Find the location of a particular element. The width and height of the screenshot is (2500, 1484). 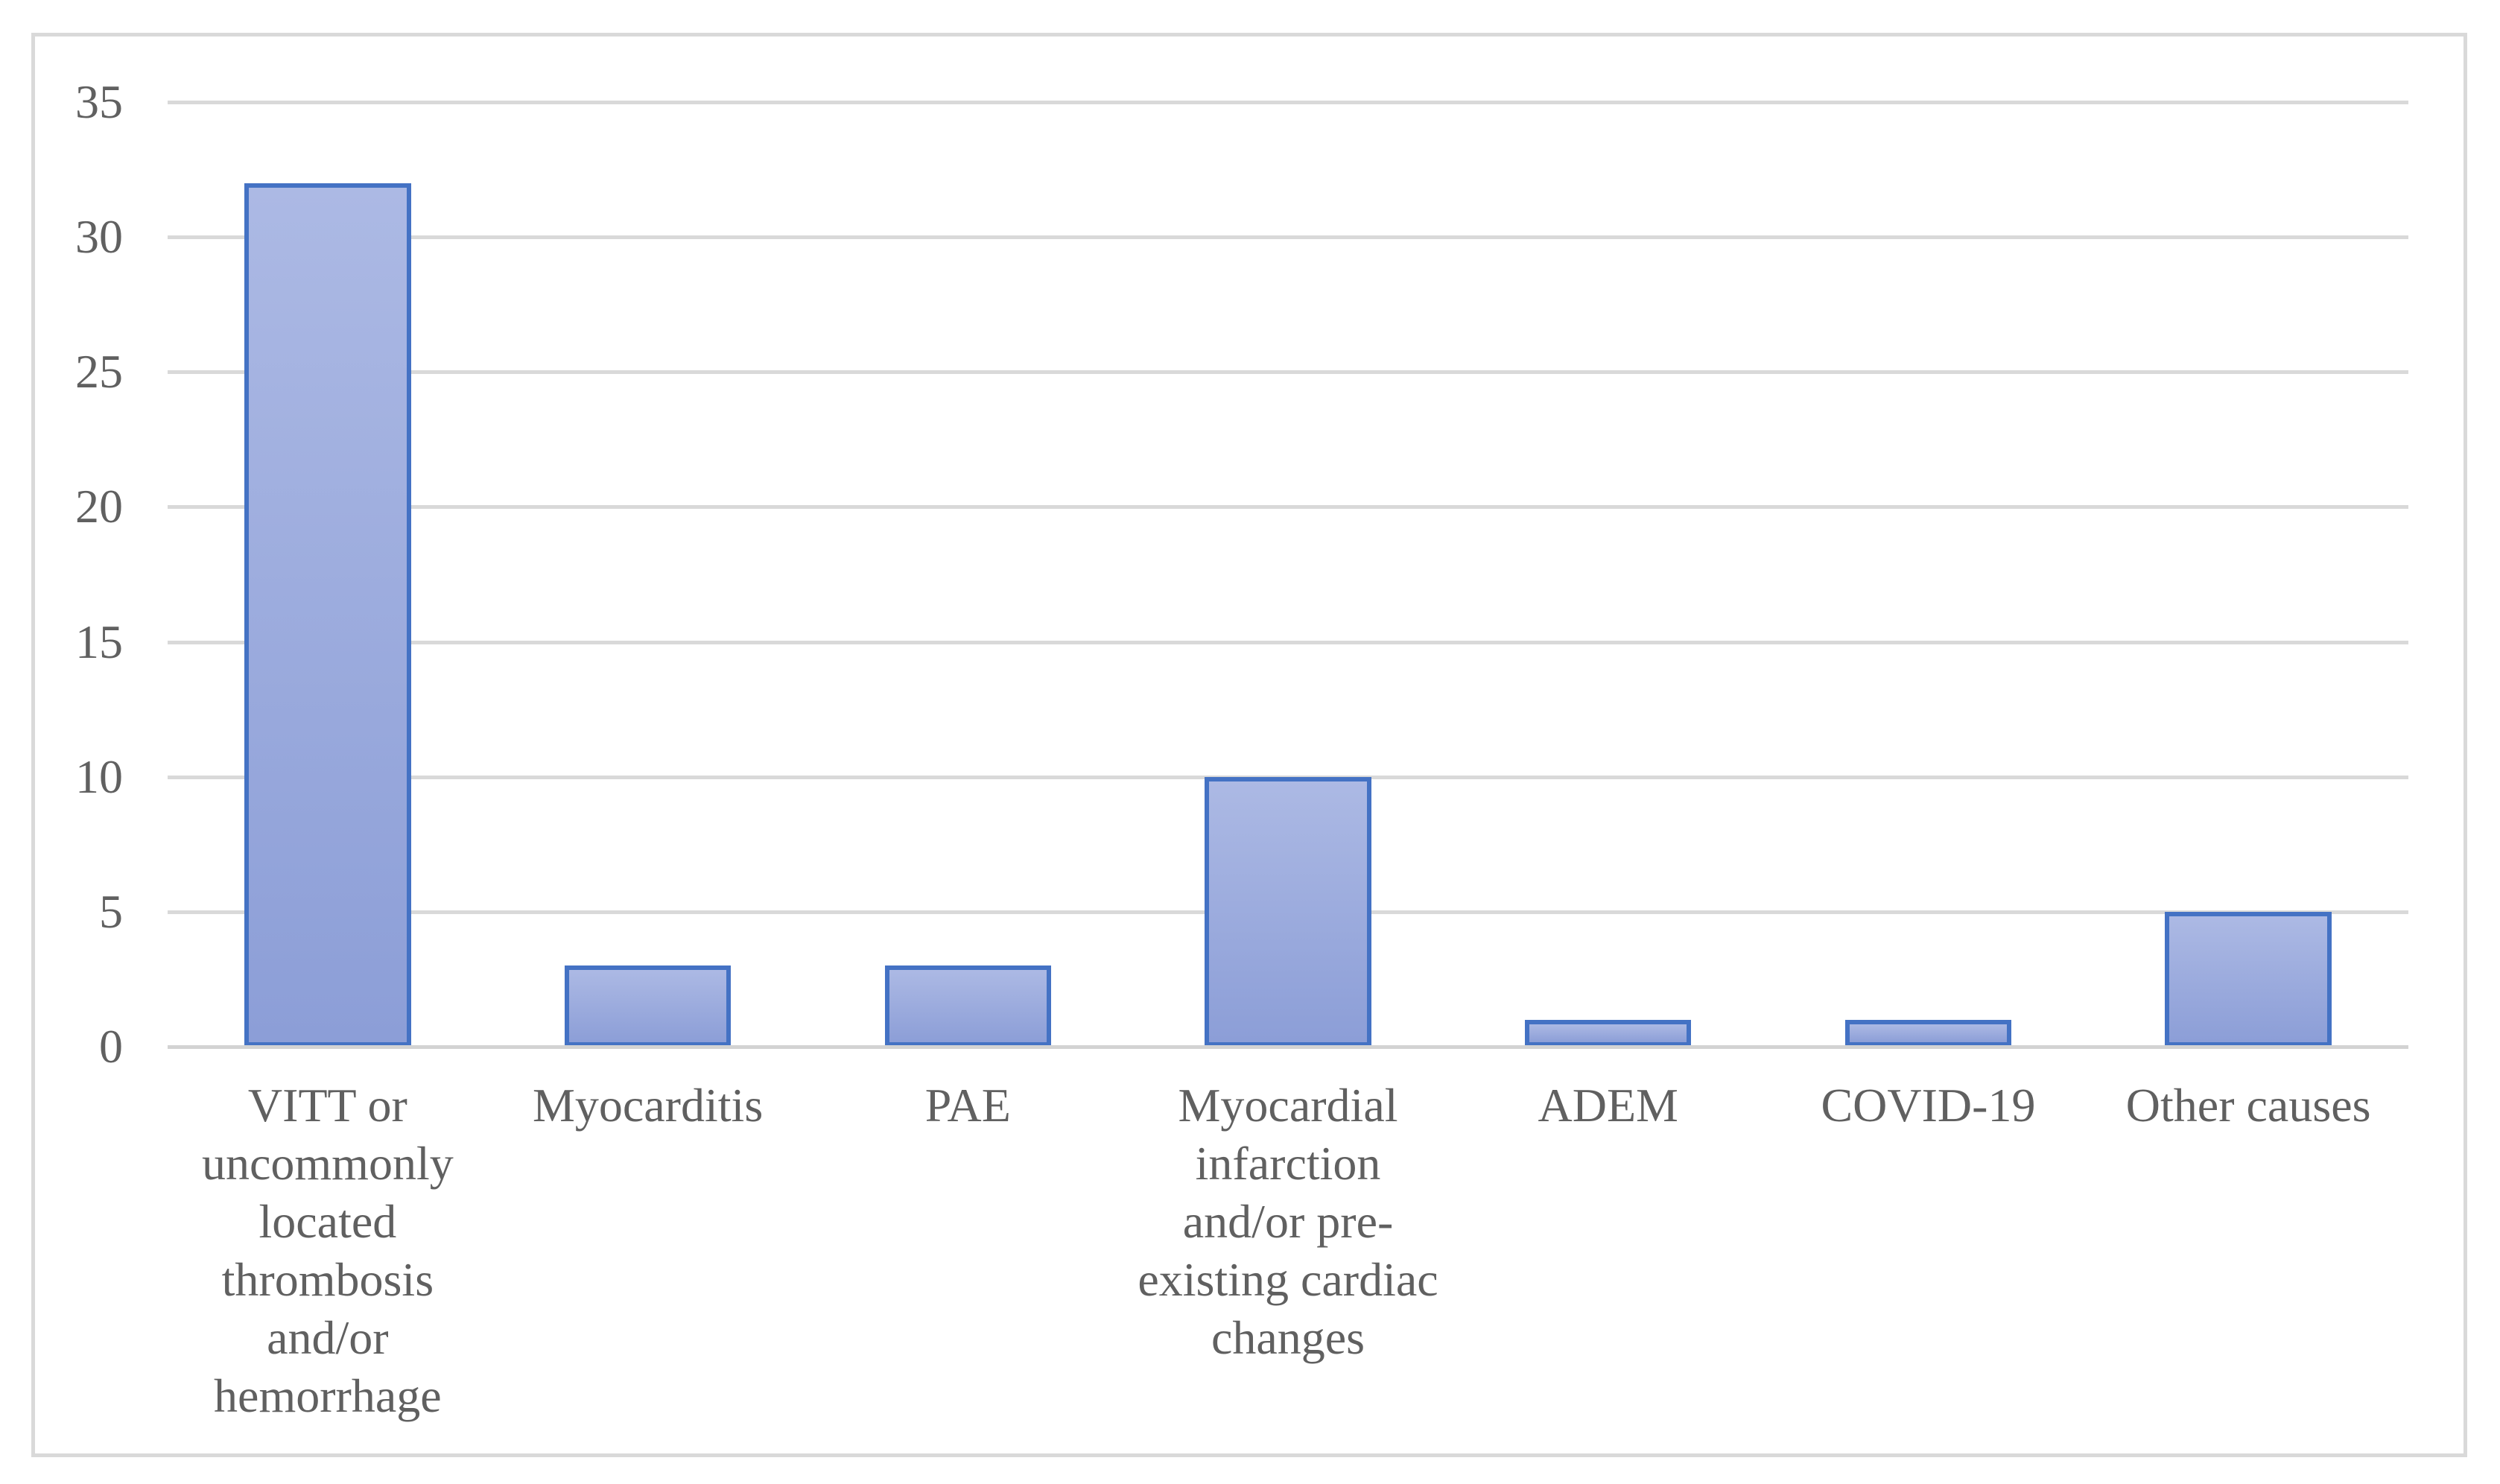

x-category-label: ADEM is located at coordinates (1608, 1106).